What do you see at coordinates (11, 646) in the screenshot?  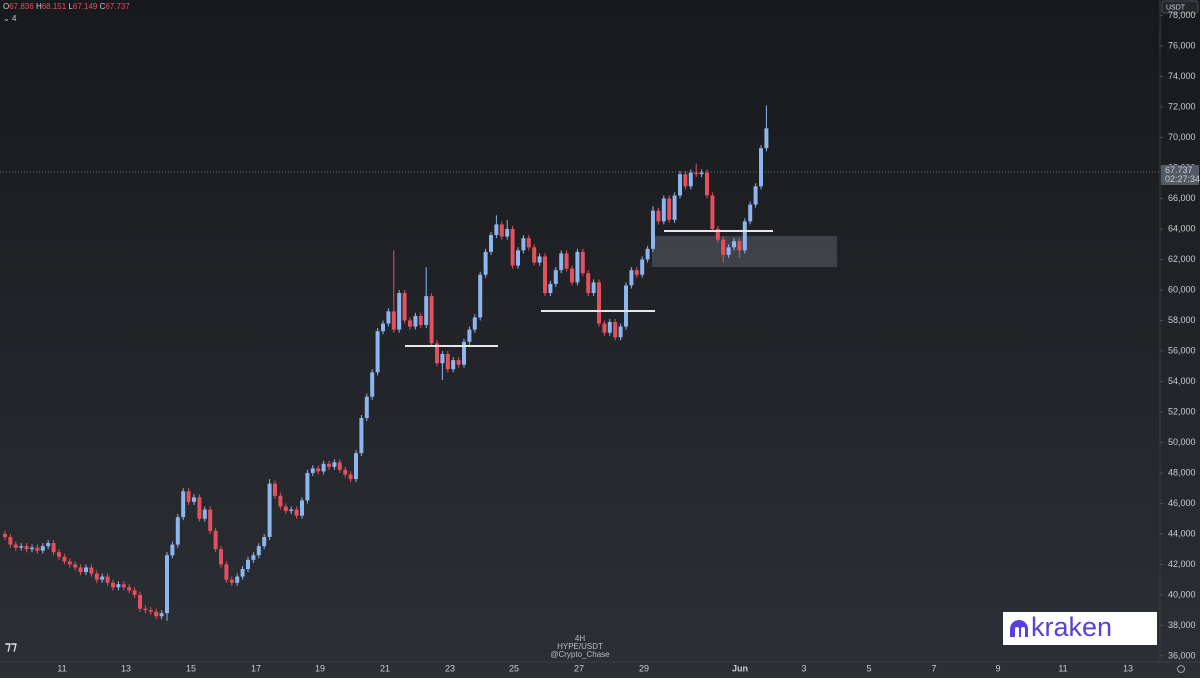 I see `platform-logo: ⁊⁊` at bounding box center [11, 646].